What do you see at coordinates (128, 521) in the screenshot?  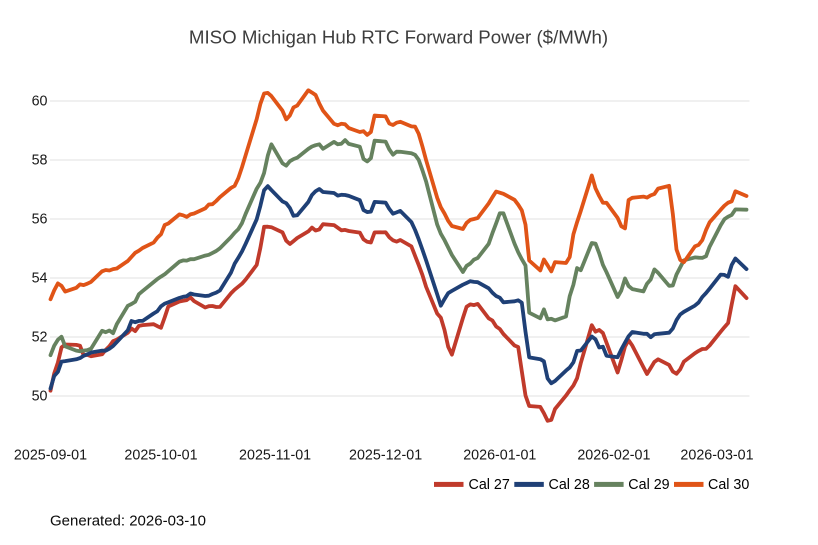 I see `svg-text: Generated: 2026-03-10` at bounding box center [128, 521].